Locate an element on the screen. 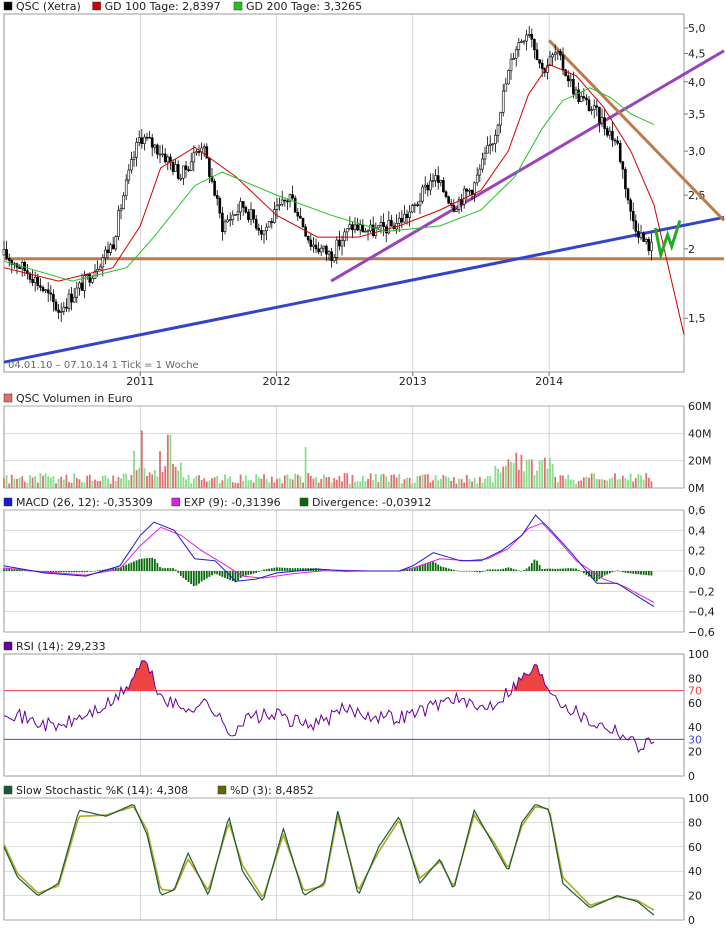  rsi-ytick-label-1: 80 is located at coordinates (695, 678).